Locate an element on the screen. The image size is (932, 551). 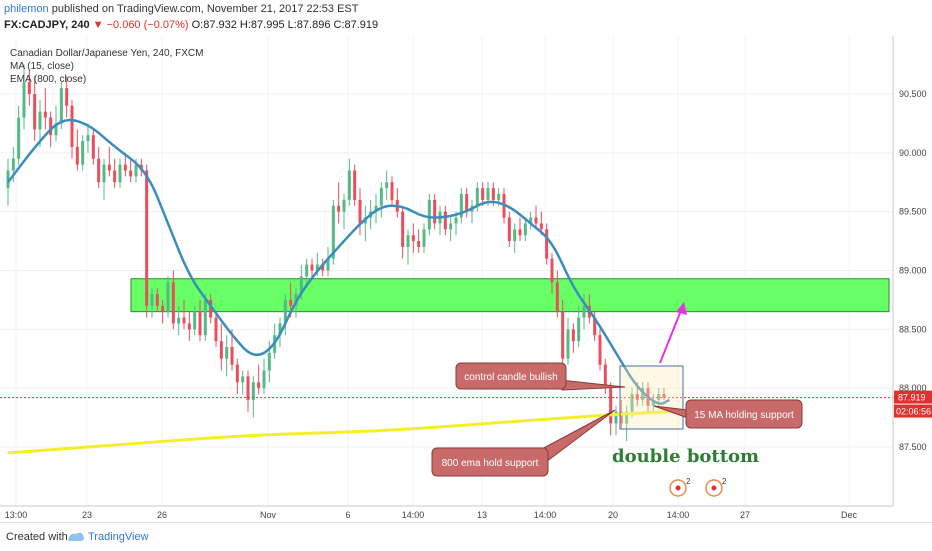
x-tick-label: 6 is located at coordinates (347, 515).